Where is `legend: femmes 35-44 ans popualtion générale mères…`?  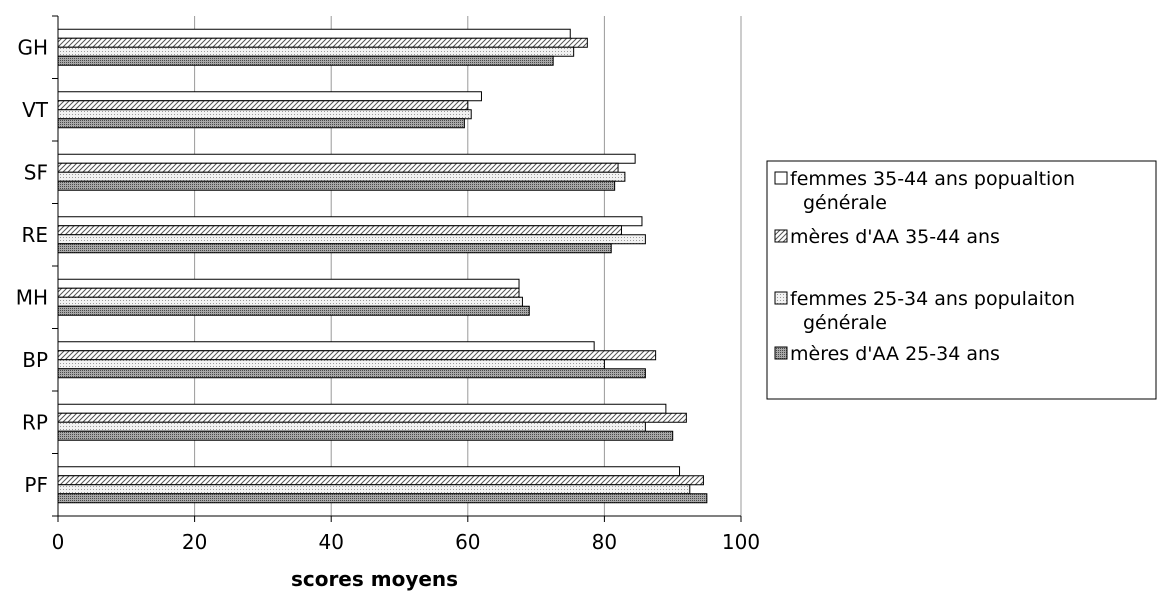 legend: femmes 35-44 ans popualtion générale mères… is located at coordinates (961, 280).